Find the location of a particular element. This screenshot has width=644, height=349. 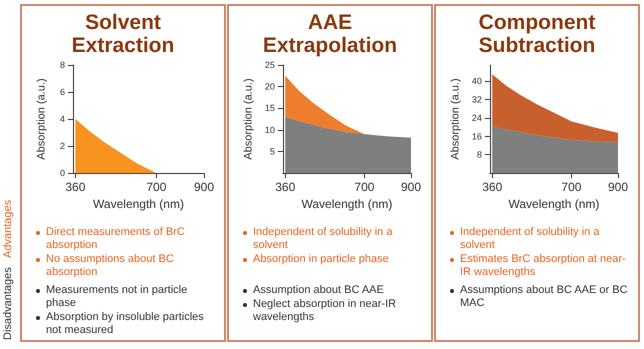

text: Advantages is located at coordinates (8, 229).